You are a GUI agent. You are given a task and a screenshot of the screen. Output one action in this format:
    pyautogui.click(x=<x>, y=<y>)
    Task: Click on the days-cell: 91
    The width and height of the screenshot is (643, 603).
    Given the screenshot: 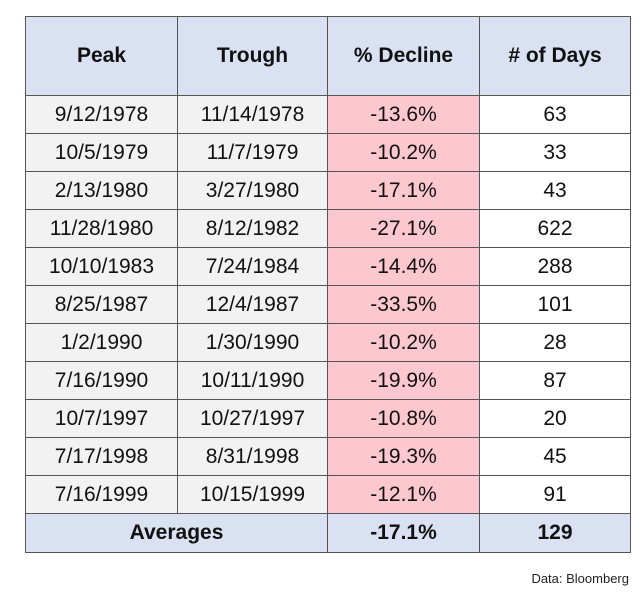 What is the action you would take?
    pyautogui.click(x=555, y=494)
    